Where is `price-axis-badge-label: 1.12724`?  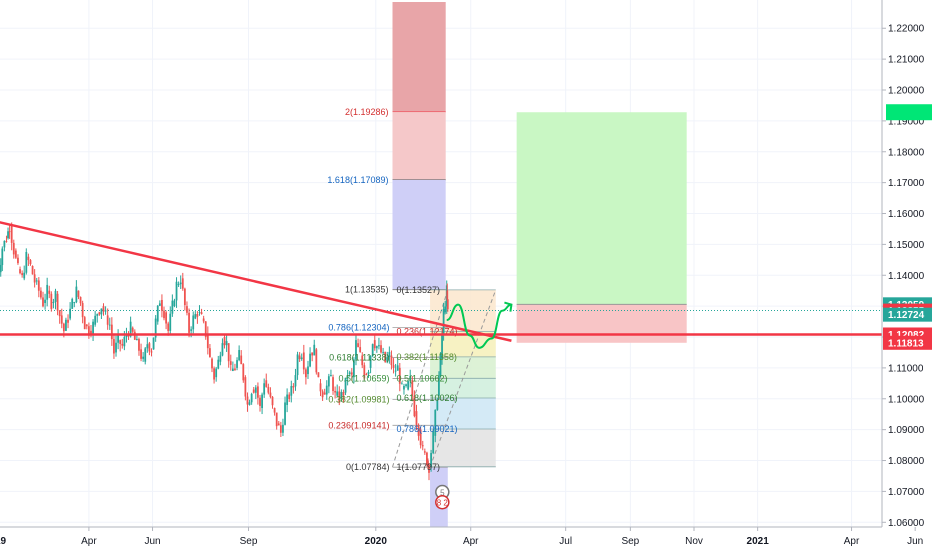 price-axis-badge-label: 1.12724 is located at coordinates (906, 315).